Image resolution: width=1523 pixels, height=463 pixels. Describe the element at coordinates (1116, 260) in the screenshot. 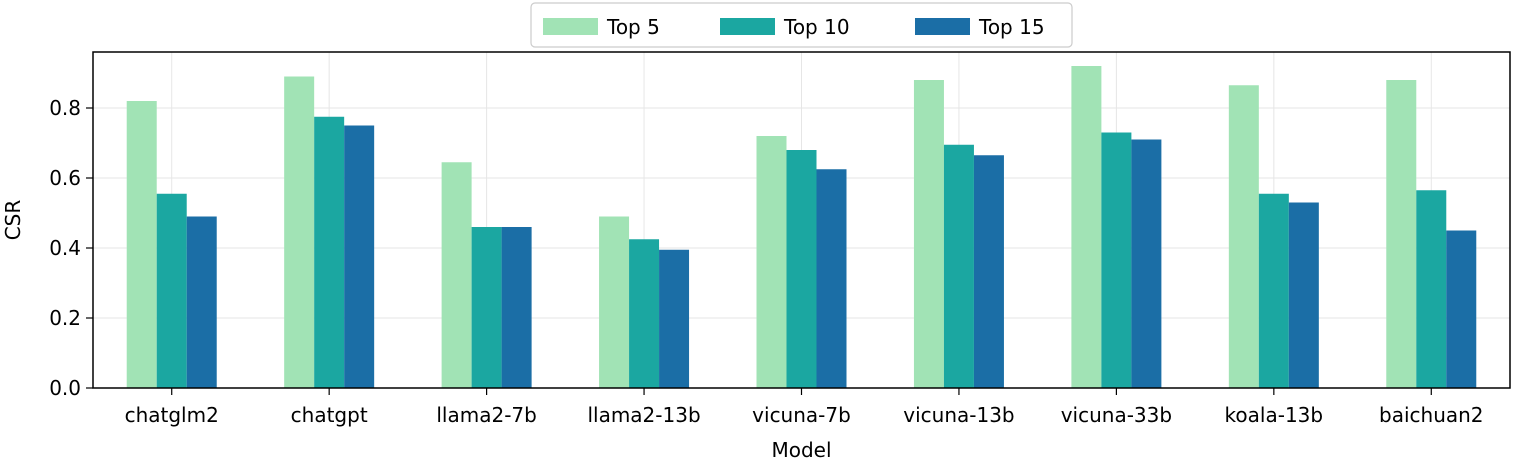

I see `bar-top-10-vicuna-33b` at that location.